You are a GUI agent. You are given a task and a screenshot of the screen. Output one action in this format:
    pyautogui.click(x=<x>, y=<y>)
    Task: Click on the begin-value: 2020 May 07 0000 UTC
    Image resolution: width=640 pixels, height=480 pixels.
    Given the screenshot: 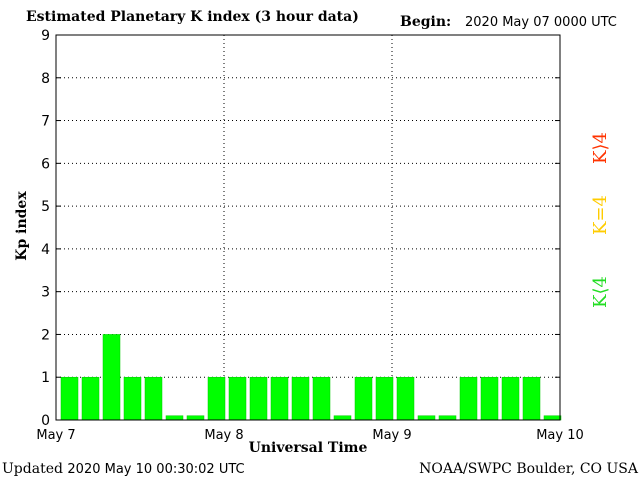 What is the action you would take?
    pyautogui.click(x=541, y=22)
    